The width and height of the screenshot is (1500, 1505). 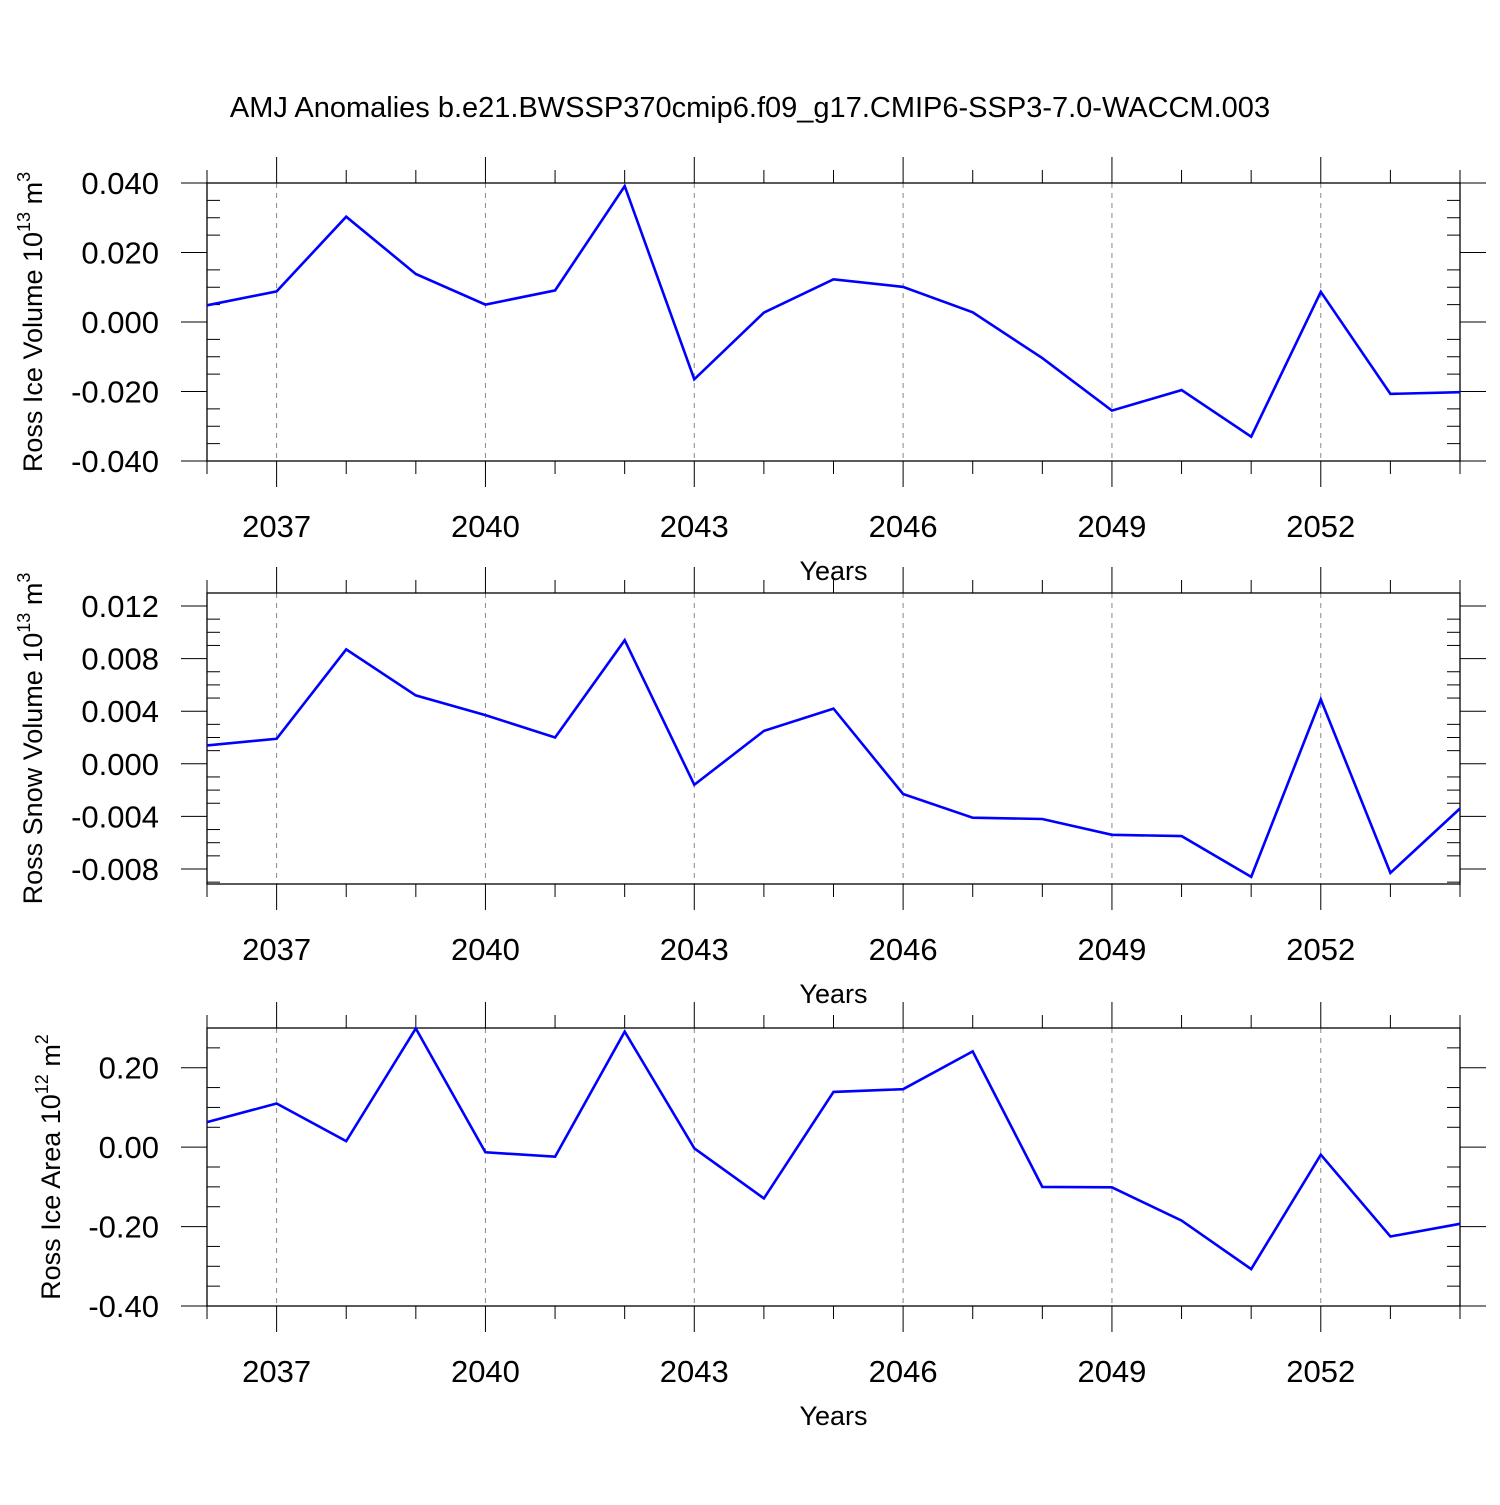 What do you see at coordinates (115, 816) in the screenshot?
I see `y-tick-label: -0.004` at bounding box center [115, 816].